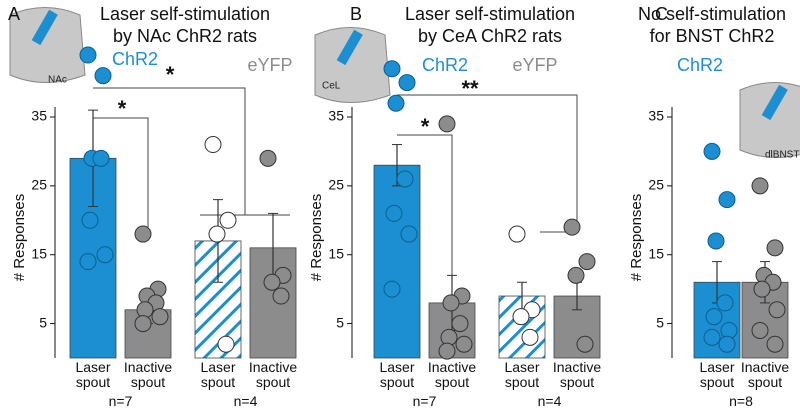 The image size is (800, 412). What do you see at coordinates (356, 14) in the screenshot?
I see `panel-letter: B` at bounding box center [356, 14].